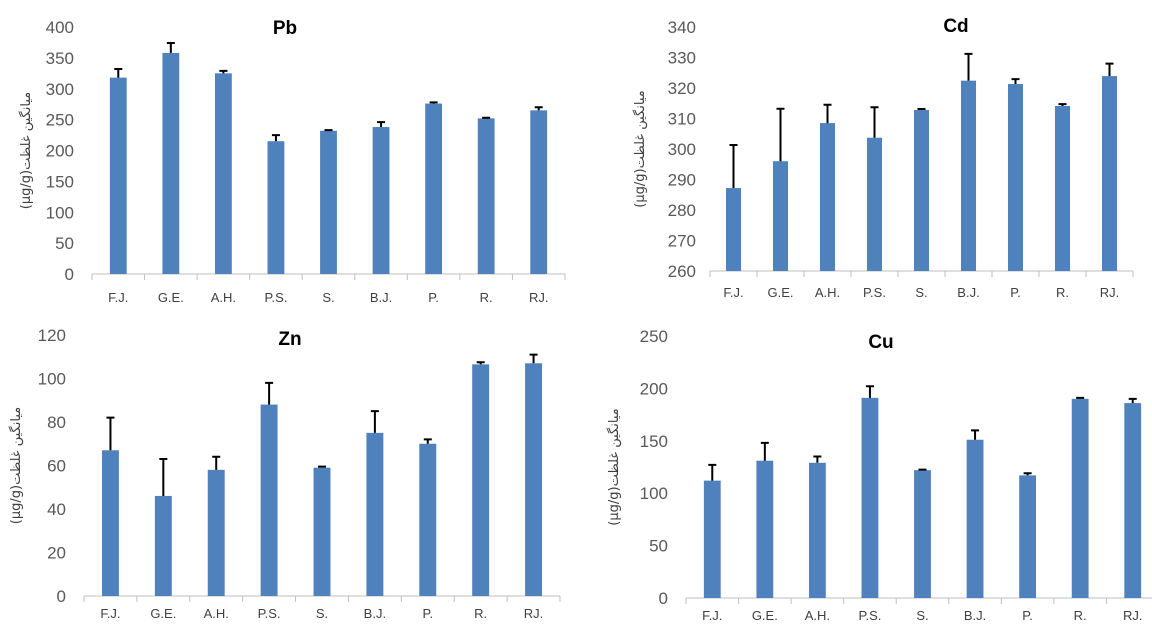 The image size is (1152, 626). I want to click on y-tick-label: 400, so click(60, 27).